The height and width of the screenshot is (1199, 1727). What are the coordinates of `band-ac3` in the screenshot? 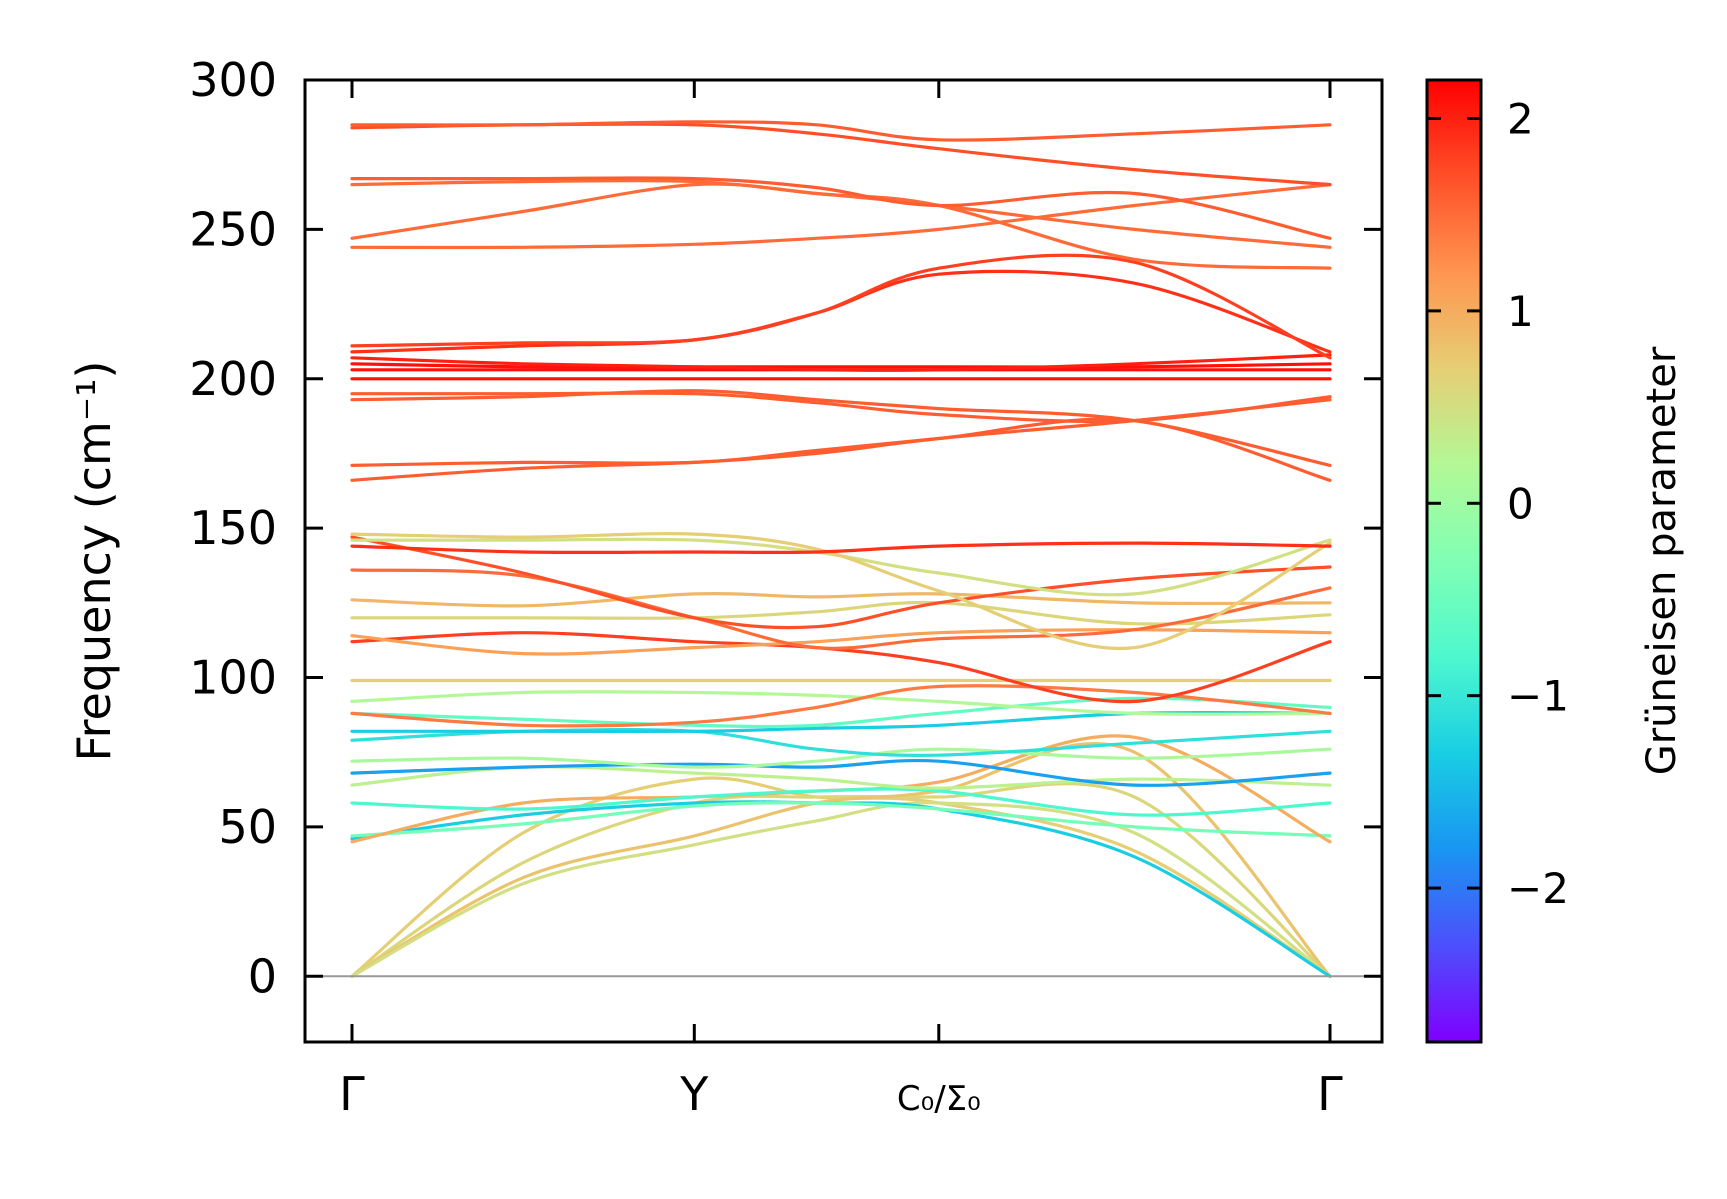 It's located at (841, 859).